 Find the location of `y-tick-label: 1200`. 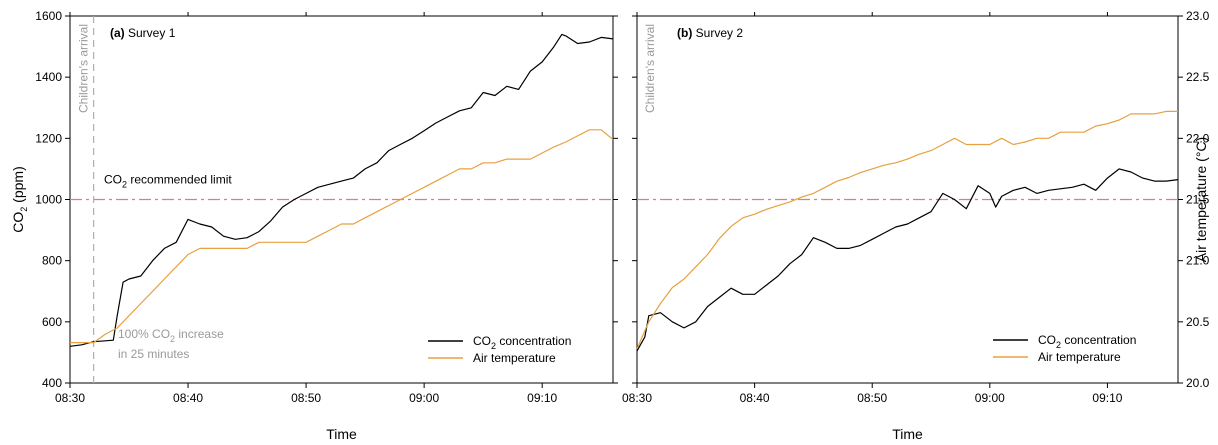

y-tick-label: 1200 is located at coordinates (48, 138).